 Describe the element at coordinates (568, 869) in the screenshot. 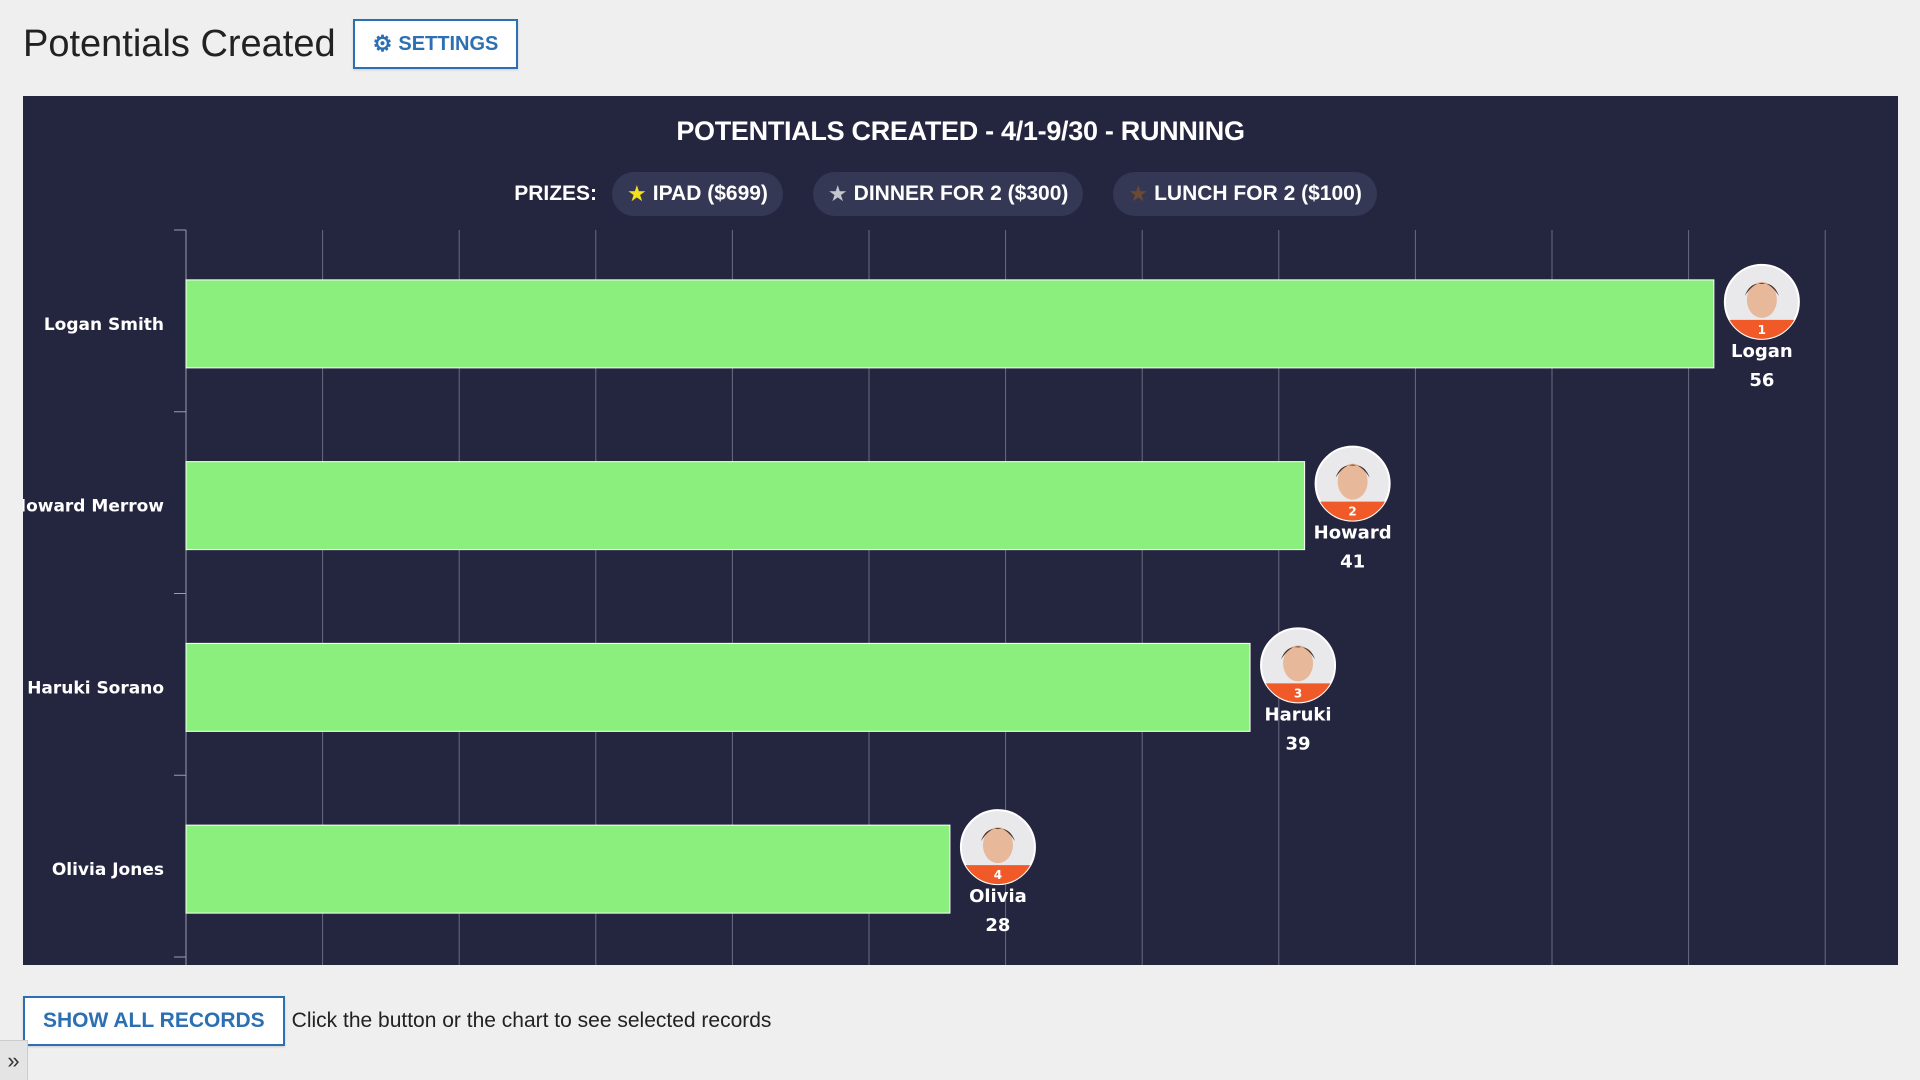

I see `bar-olivia` at that location.